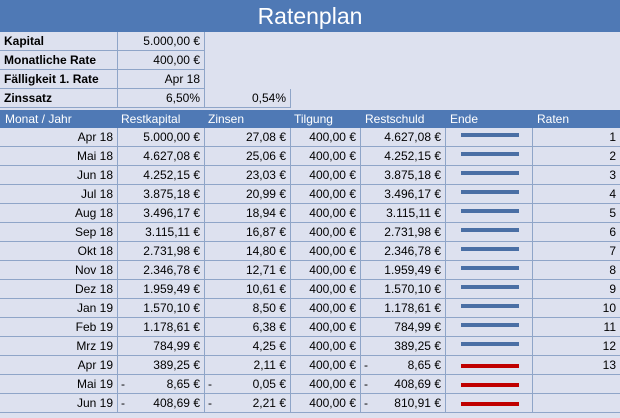  I want to click on cell-restschuld: 1.178,61 €, so click(403, 308).